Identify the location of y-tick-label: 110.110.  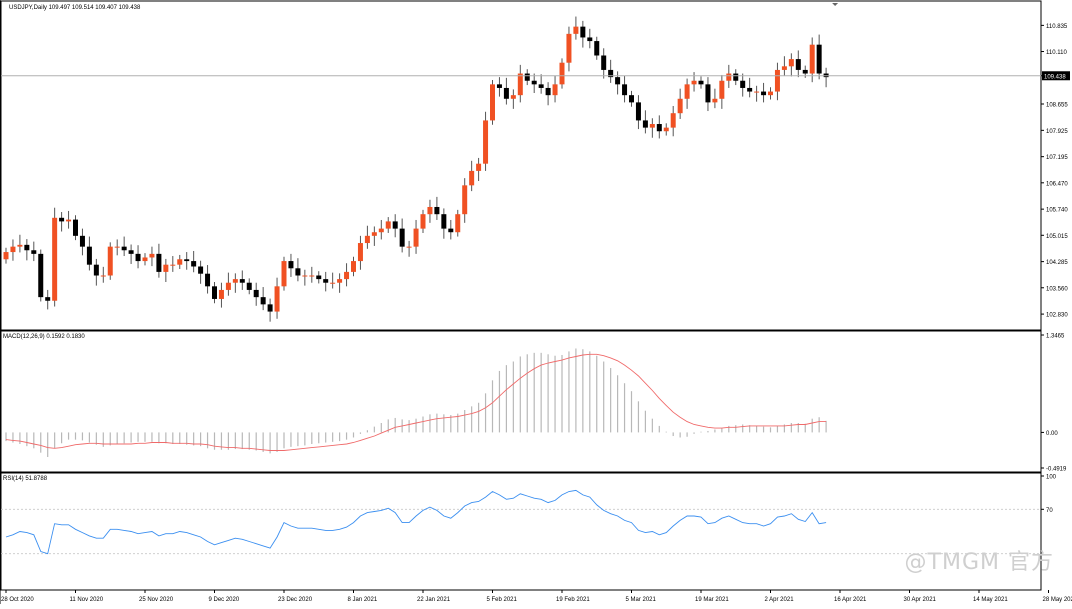
(1056, 53).